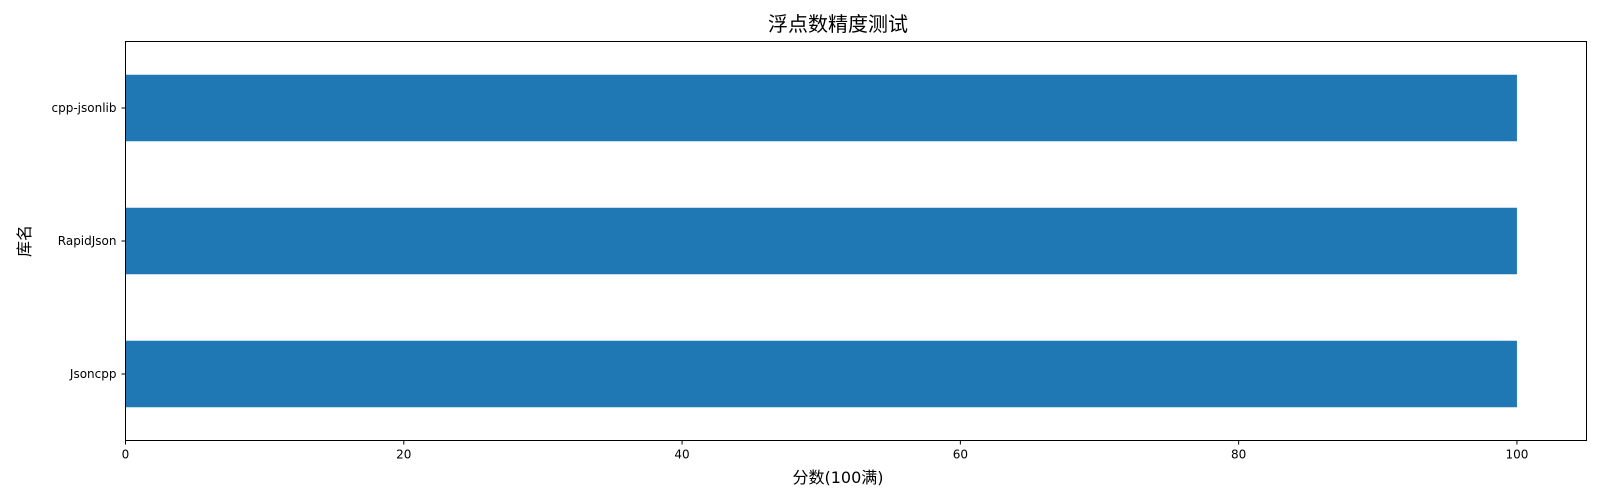  I want to click on x-tick-label: 100, so click(1516, 455).